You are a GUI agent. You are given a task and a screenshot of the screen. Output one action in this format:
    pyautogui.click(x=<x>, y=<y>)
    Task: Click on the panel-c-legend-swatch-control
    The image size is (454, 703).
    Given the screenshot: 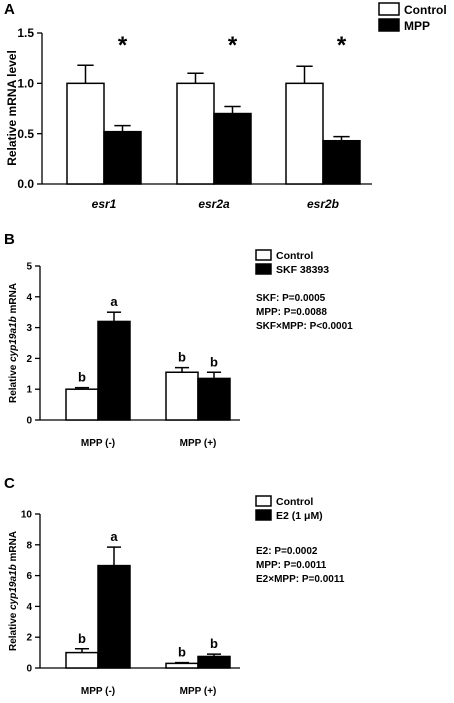 What is the action you would take?
    pyautogui.click(x=263, y=501)
    